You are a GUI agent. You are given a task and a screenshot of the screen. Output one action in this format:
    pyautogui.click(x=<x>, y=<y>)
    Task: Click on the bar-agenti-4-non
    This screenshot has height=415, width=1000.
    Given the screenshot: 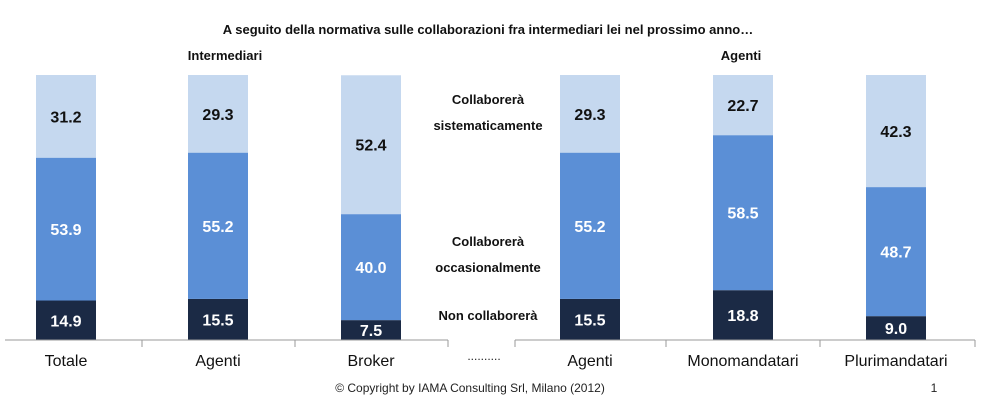 What is the action you would take?
    pyautogui.click(x=590, y=319)
    